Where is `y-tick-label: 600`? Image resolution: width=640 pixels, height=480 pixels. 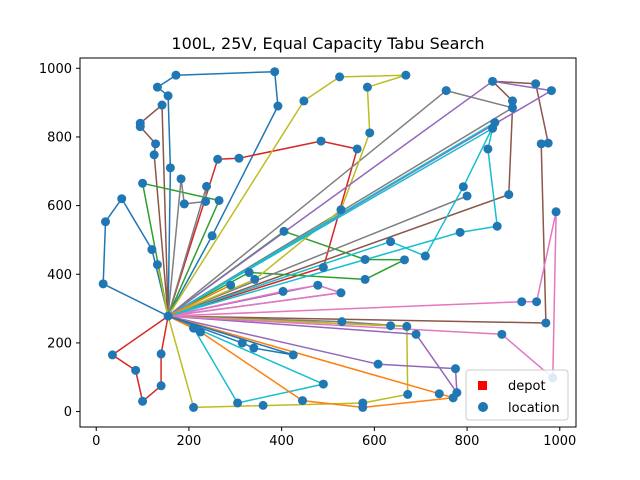 y-tick-label: 600 is located at coordinates (59, 206).